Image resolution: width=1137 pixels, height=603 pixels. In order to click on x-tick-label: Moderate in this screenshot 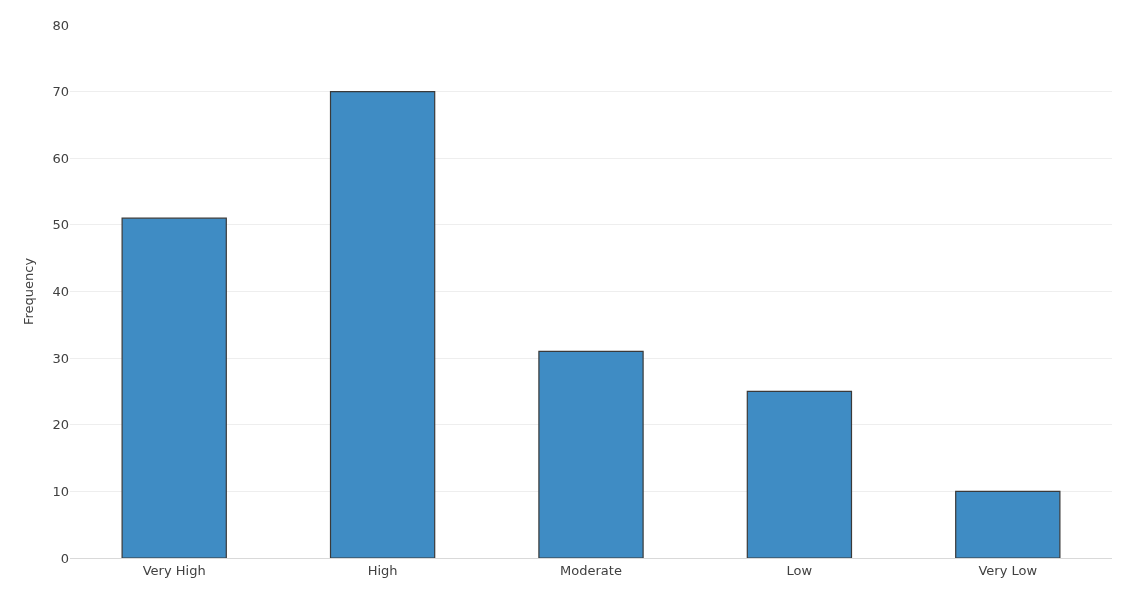, I will do `click(591, 570)`.